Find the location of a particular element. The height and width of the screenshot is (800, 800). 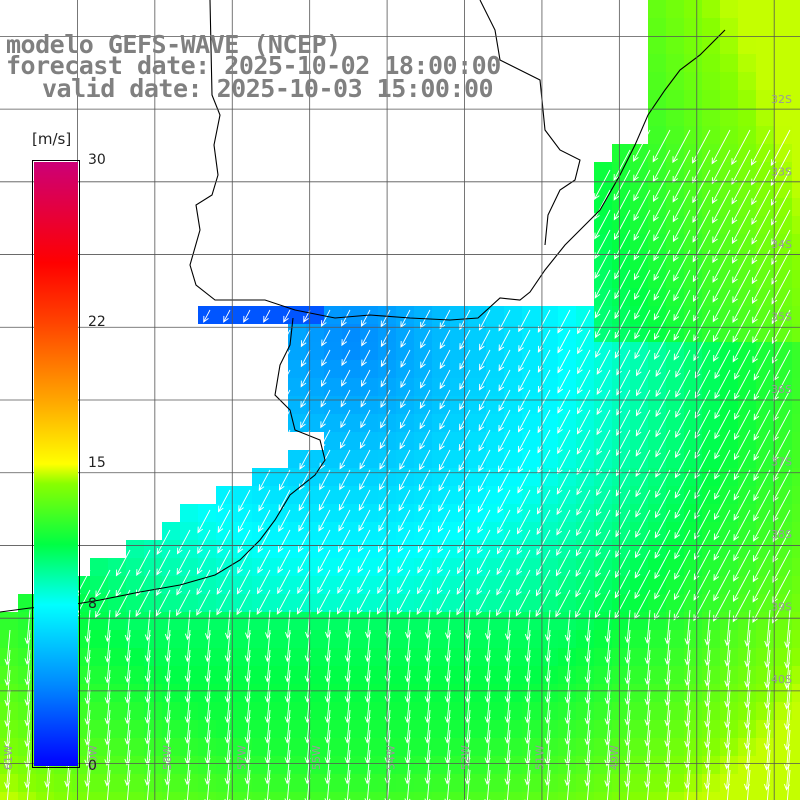

colorbar-tick-label: 22 is located at coordinates (97, 321).